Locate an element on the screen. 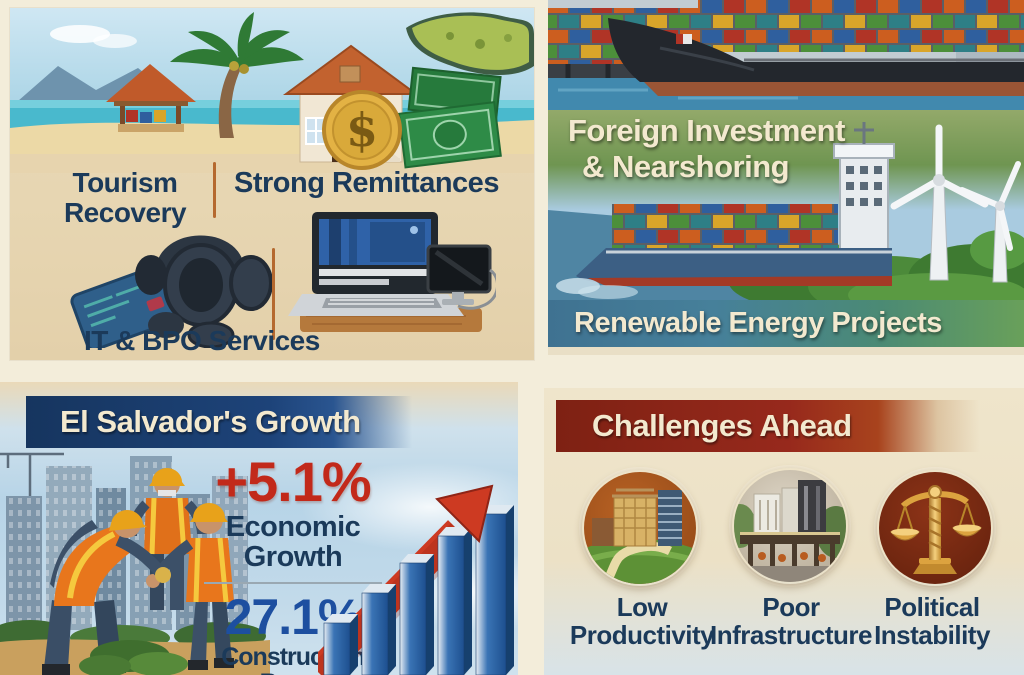  beach-hut-icon is located at coordinates (151, 98).